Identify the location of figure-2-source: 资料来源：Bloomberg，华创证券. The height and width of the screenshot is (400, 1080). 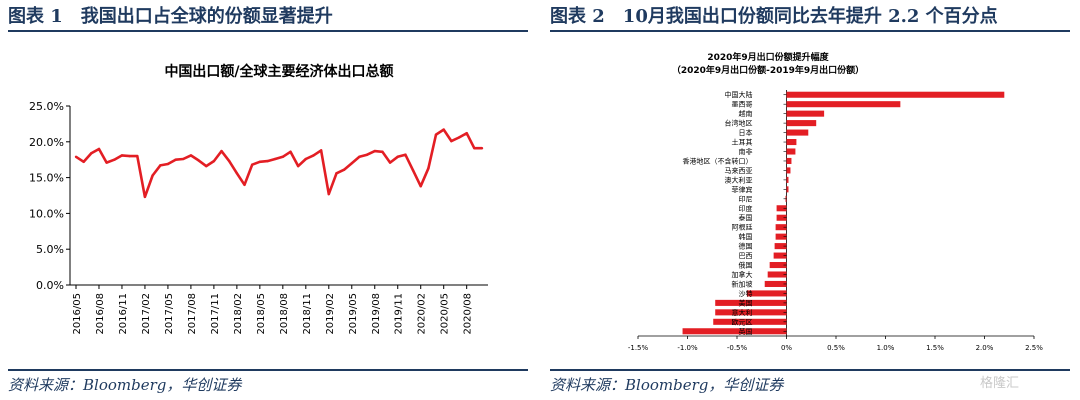
(667, 385).